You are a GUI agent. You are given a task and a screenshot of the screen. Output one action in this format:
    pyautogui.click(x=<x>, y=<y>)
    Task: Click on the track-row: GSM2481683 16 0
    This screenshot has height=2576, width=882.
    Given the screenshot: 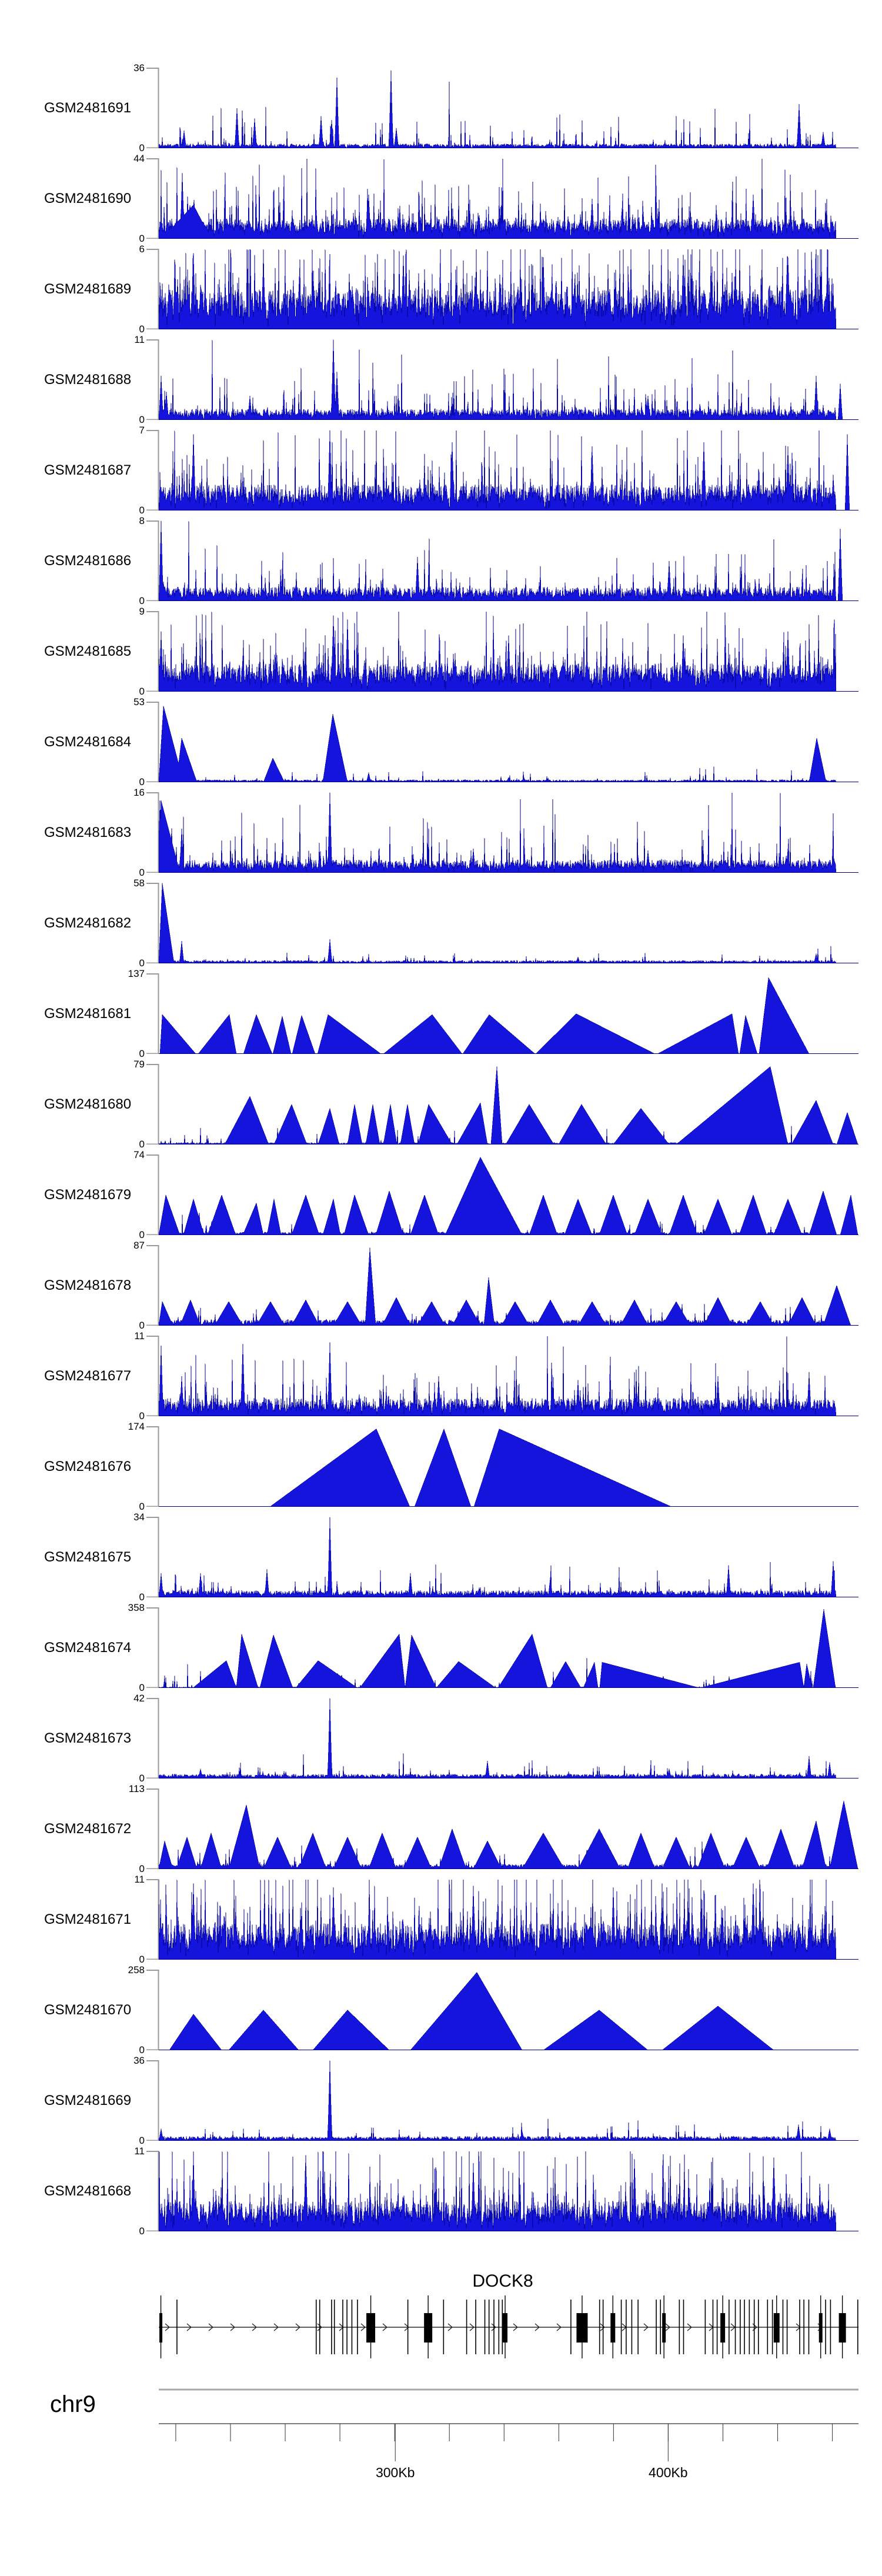 What is the action you would take?
    pyautogui.click(x=441, y=835)
    